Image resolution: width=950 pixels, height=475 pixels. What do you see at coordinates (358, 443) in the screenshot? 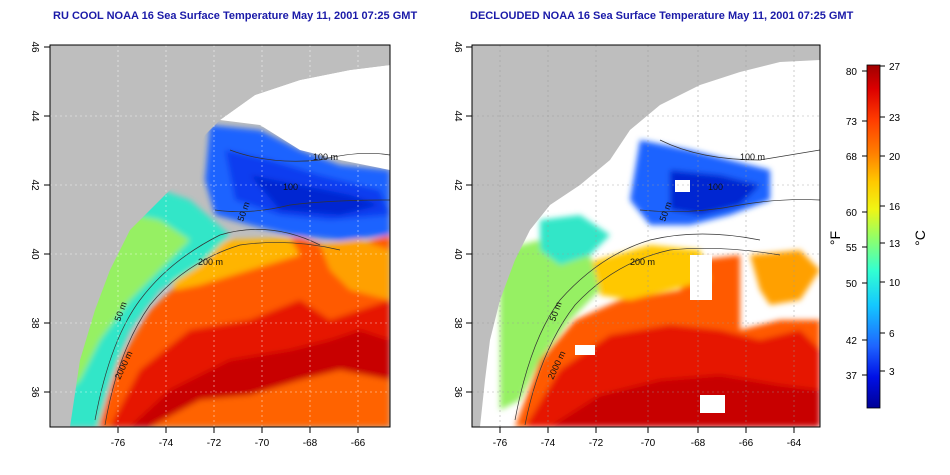
I see `left-lon-tick: -66` at bounding box center [358, 443].